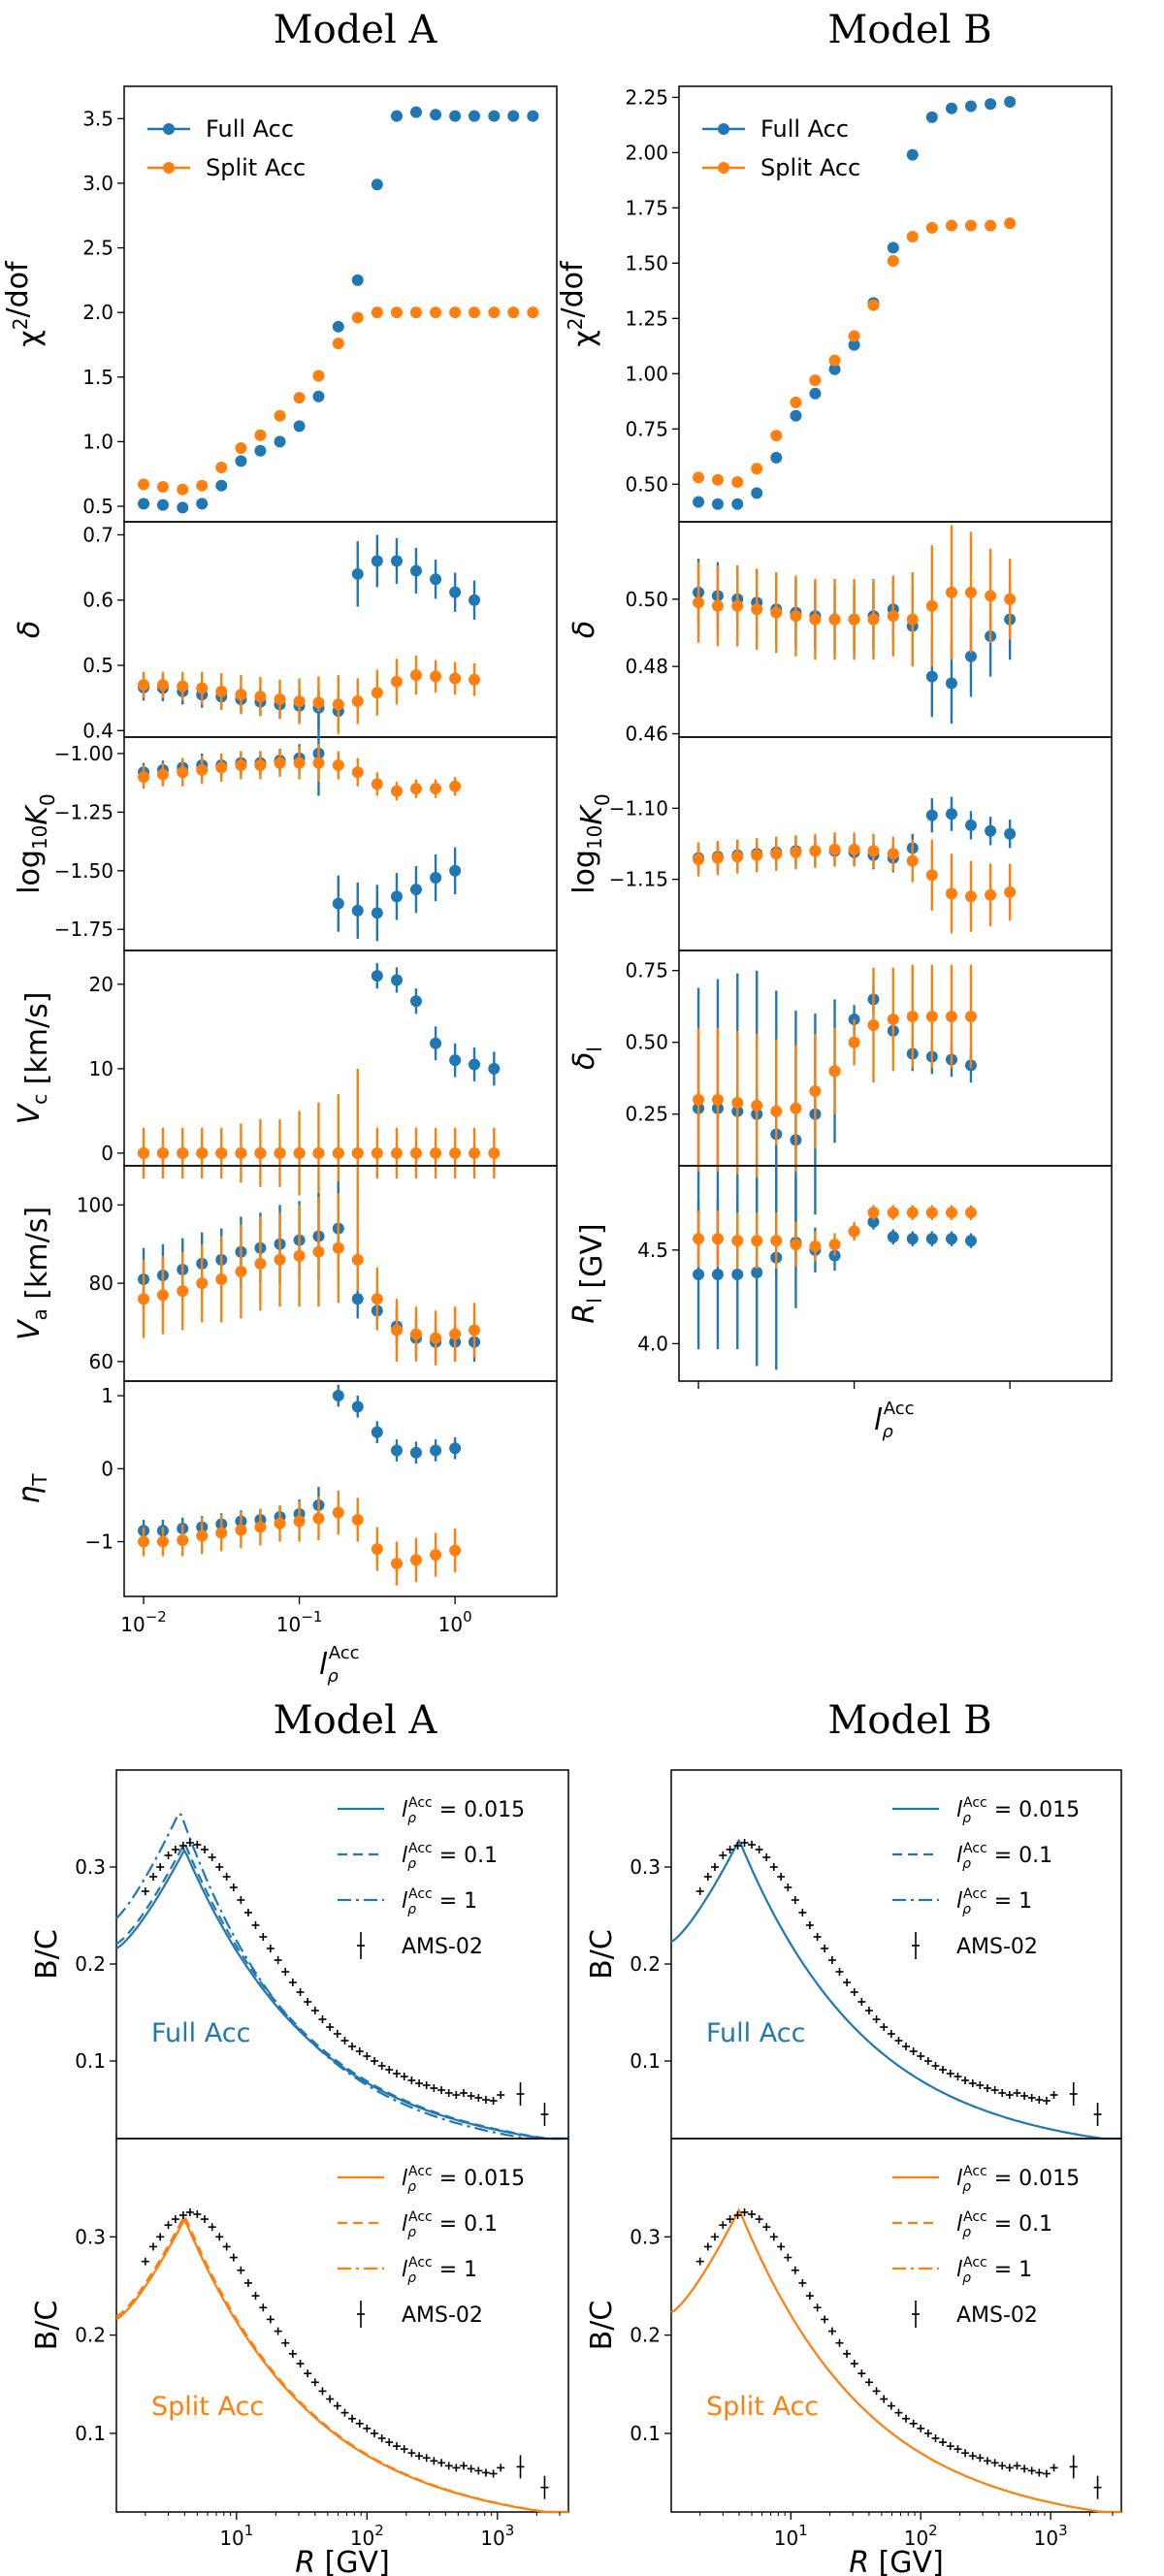 This screenshot has height=2576, width=1164. What do you see at coordinates (646, 97) in the screenshot?
I see `y-tick-label: 2.25` at bounding box center [646, 97].